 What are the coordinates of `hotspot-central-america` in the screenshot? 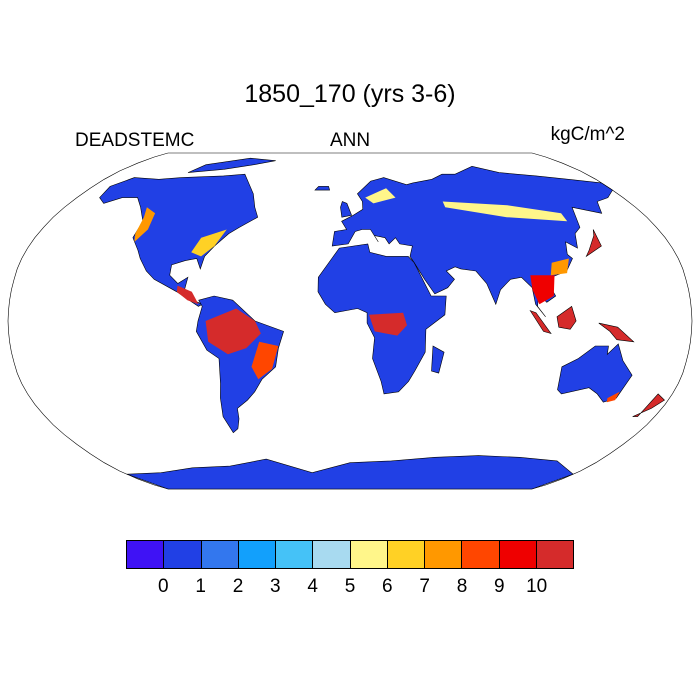 It's located at (187, 295).